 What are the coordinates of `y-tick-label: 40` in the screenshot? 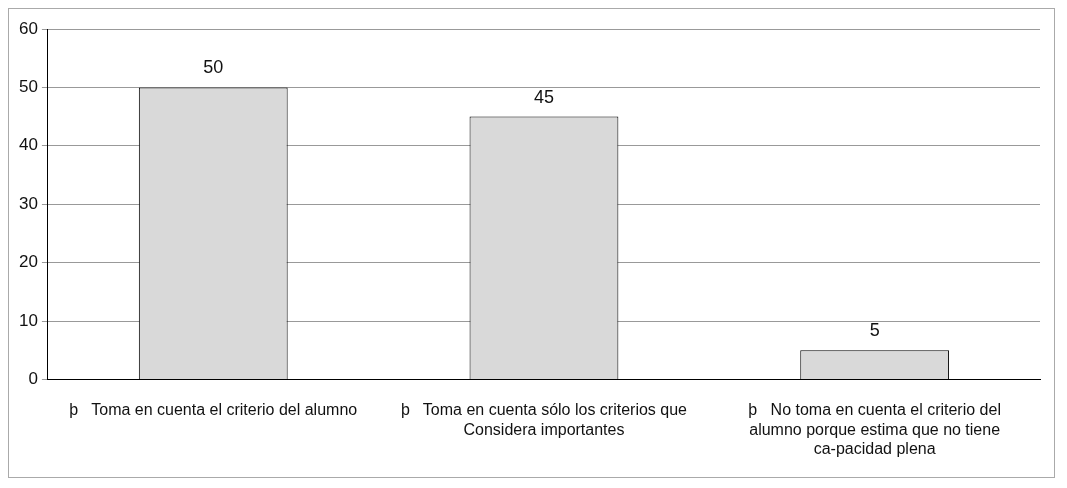 It's located at (28, 145).